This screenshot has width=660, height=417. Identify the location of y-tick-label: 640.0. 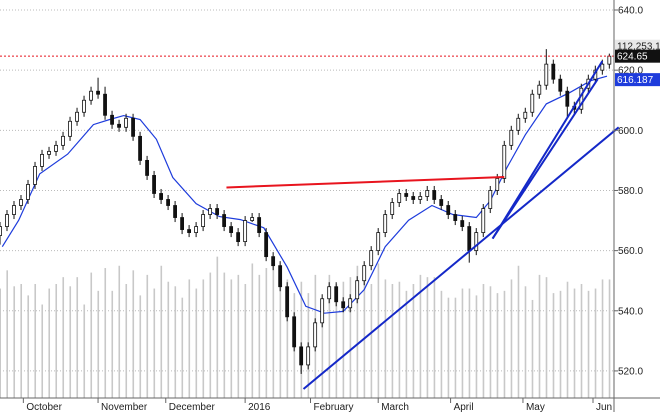
(630, 11).